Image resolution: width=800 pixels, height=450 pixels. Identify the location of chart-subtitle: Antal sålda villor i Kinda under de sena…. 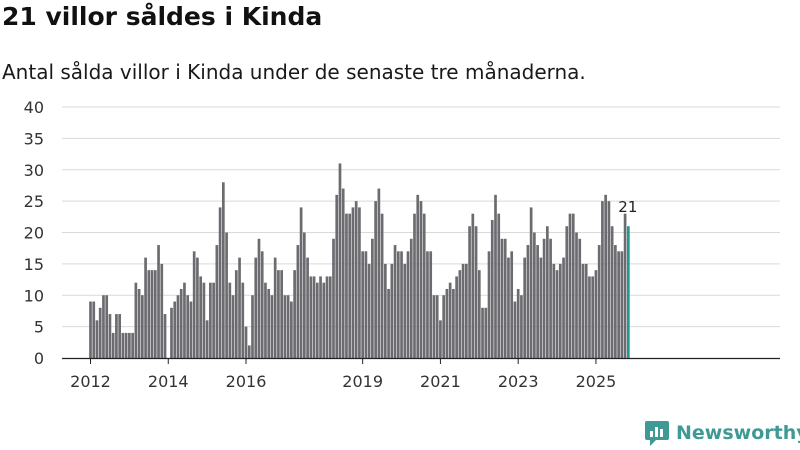
(294, 72).